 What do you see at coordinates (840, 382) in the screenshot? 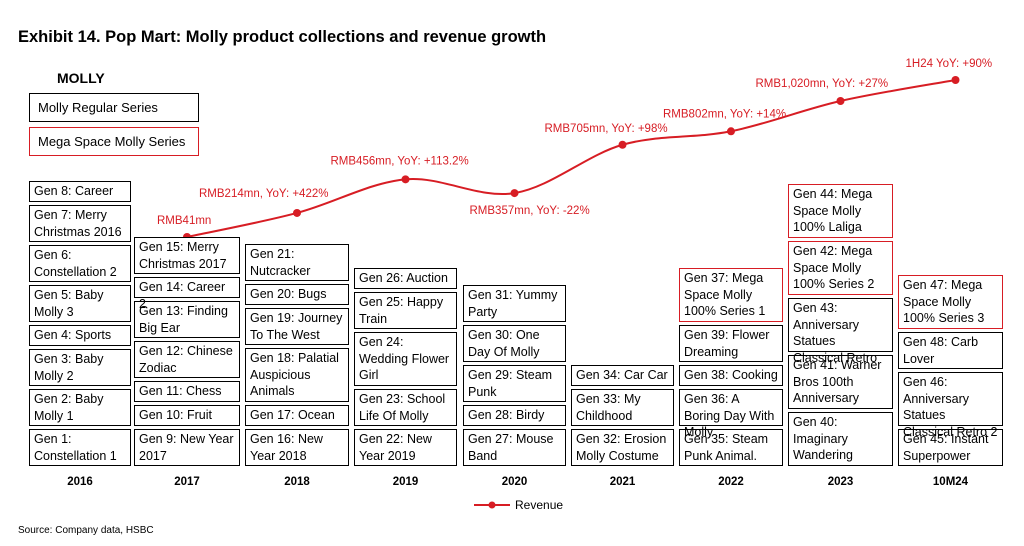
I see `regular-series-box: Gen 41: Warner Bros 100th Anniversary` at bounding box center [840, 382].